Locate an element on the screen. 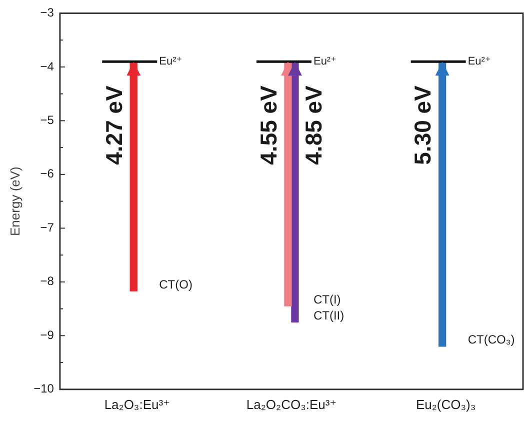 This screenshot has height=421, width=529. annotation: CT(CO₃) is located at coordinates (491, 339).